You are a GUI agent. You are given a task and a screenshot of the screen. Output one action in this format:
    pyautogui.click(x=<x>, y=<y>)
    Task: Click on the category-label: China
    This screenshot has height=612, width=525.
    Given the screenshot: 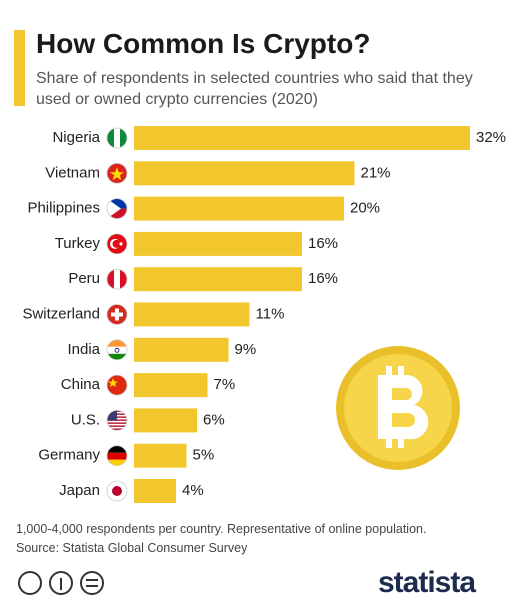 What is the action you would take?
    pyautogui.click(x=81, y=384)
    